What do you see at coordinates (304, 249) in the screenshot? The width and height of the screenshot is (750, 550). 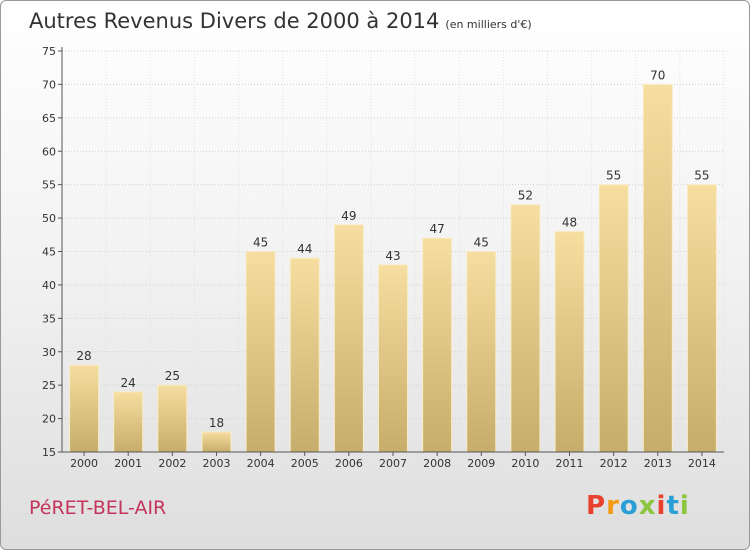 I see `bar-value-label: 44` at bounding box center [304, 249].